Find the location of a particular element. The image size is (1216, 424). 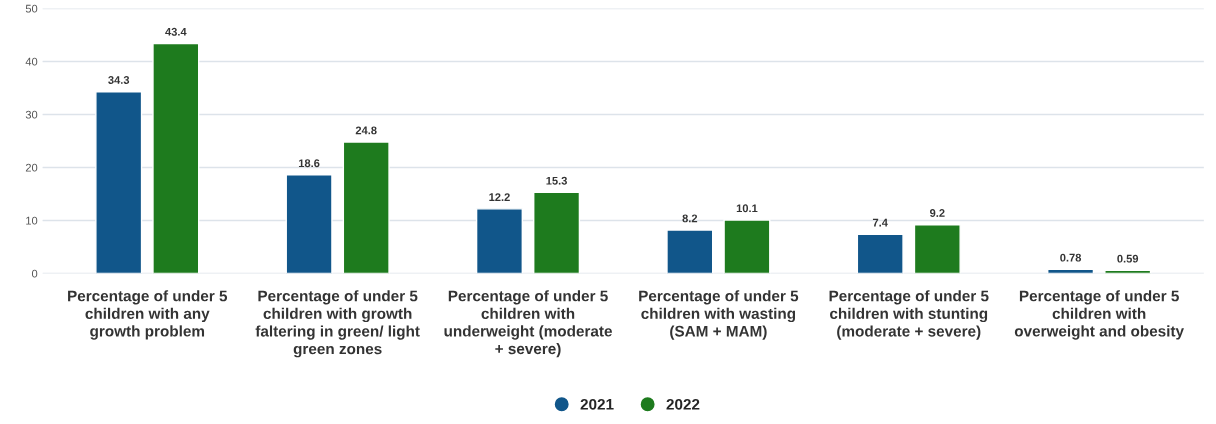

x-tick-label: Percentage of under 5 children with wasting (SAM + MAM) is located at coordinates (719, 315).